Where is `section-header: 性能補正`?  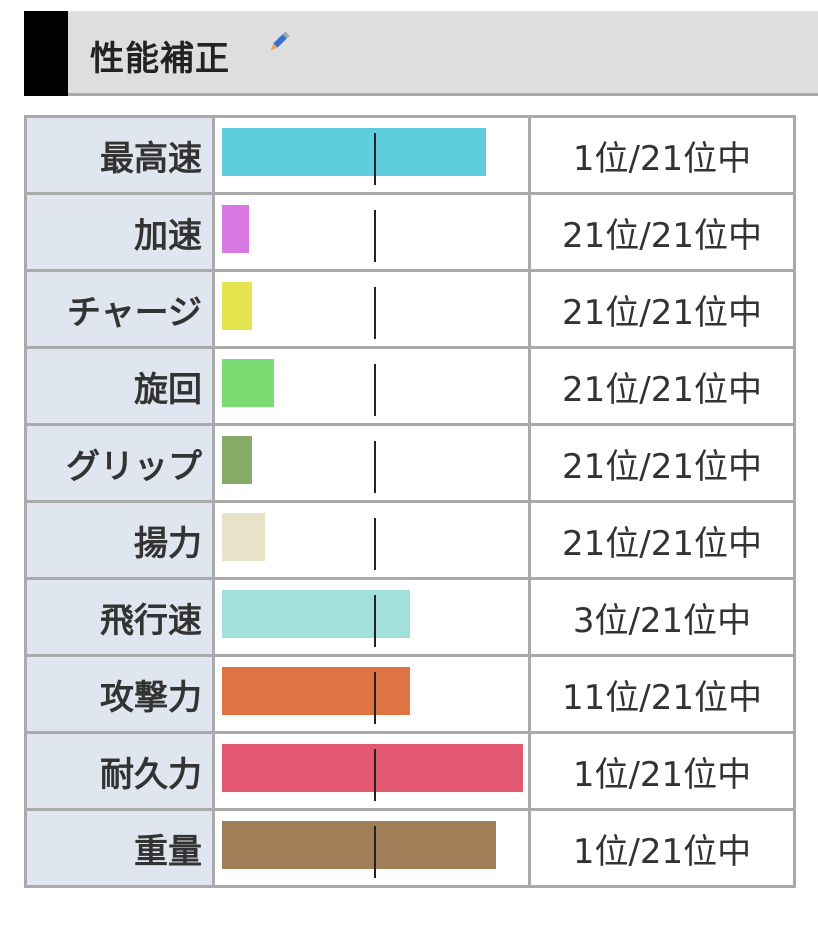
section-header: 性能補正 is located at coordinates (421, 53).